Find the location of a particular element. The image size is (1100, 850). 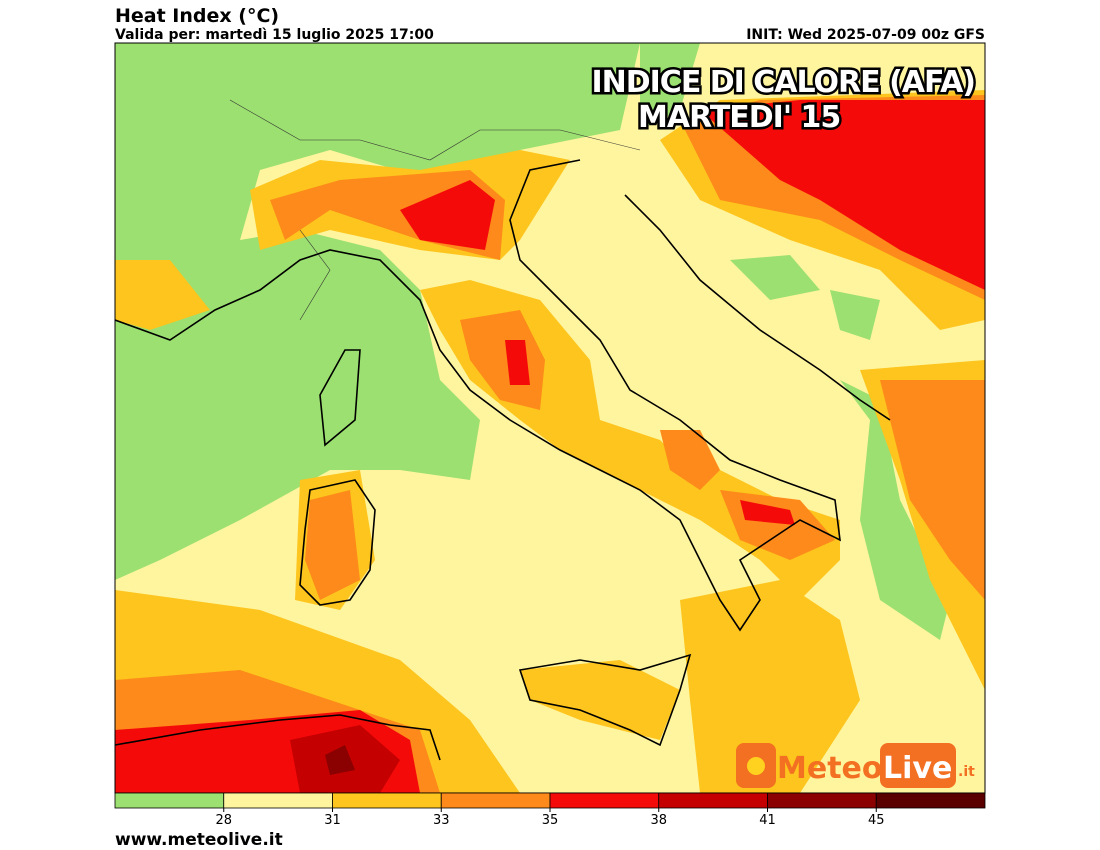

colorbar-tick-label: 45 is located at coordinates (876, 820).